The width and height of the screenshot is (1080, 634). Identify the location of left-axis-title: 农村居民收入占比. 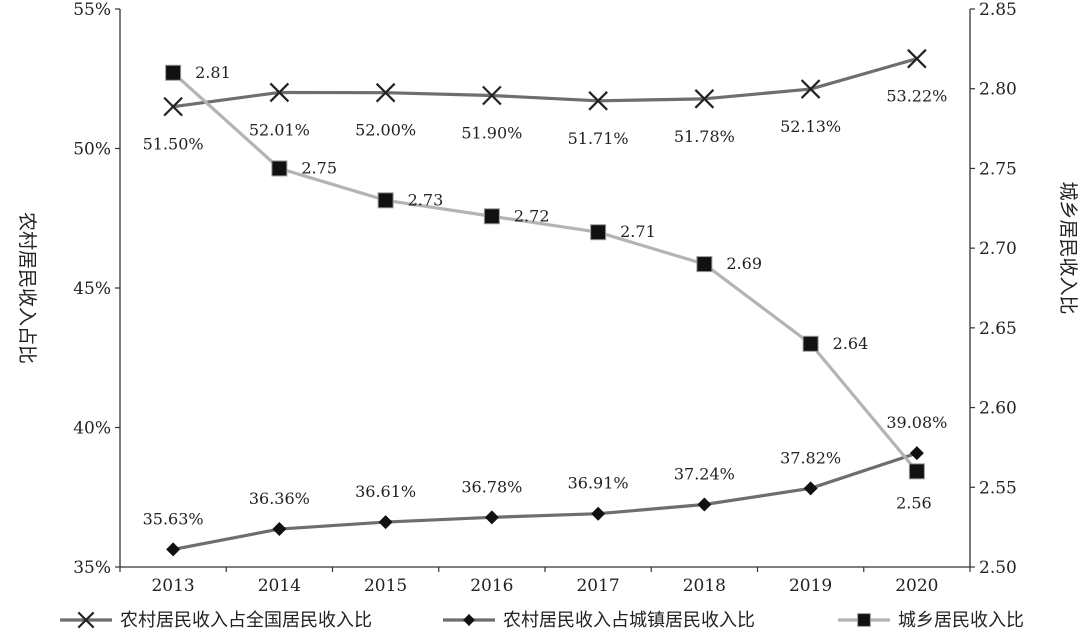
(27, 288).